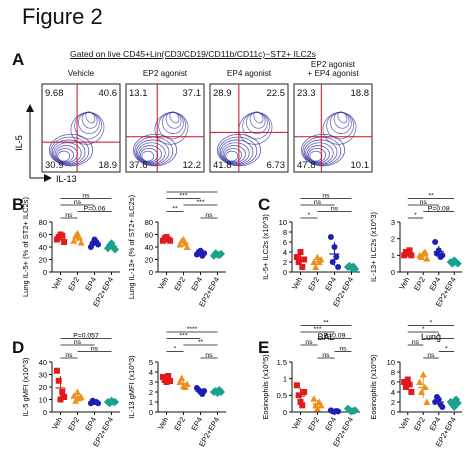 The height and width of the screenshot is (475, 474). Describe the element at coordinates (333, 73) in the screenshot. I see `flow-plot-title-line: + EP4 agonist` at that location.